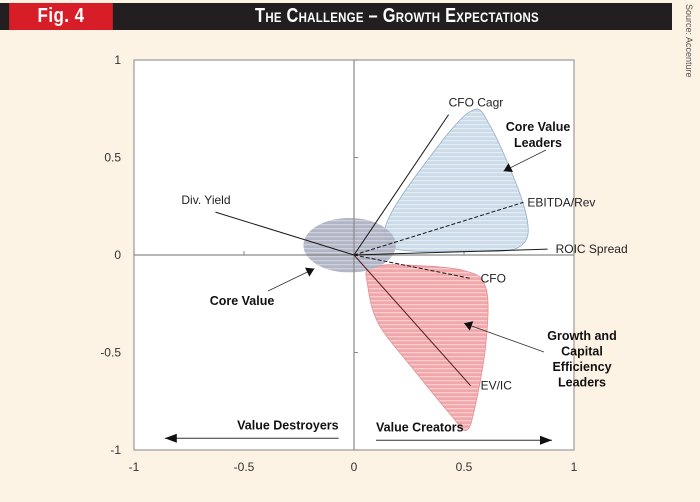 Image resolution: width=700 pixels, height=502 pixels. Describe the element at coordinates (561, 202) in the screenshot. I see `vector-label-ebitda-rev: EBITDA/Rev` at that location.